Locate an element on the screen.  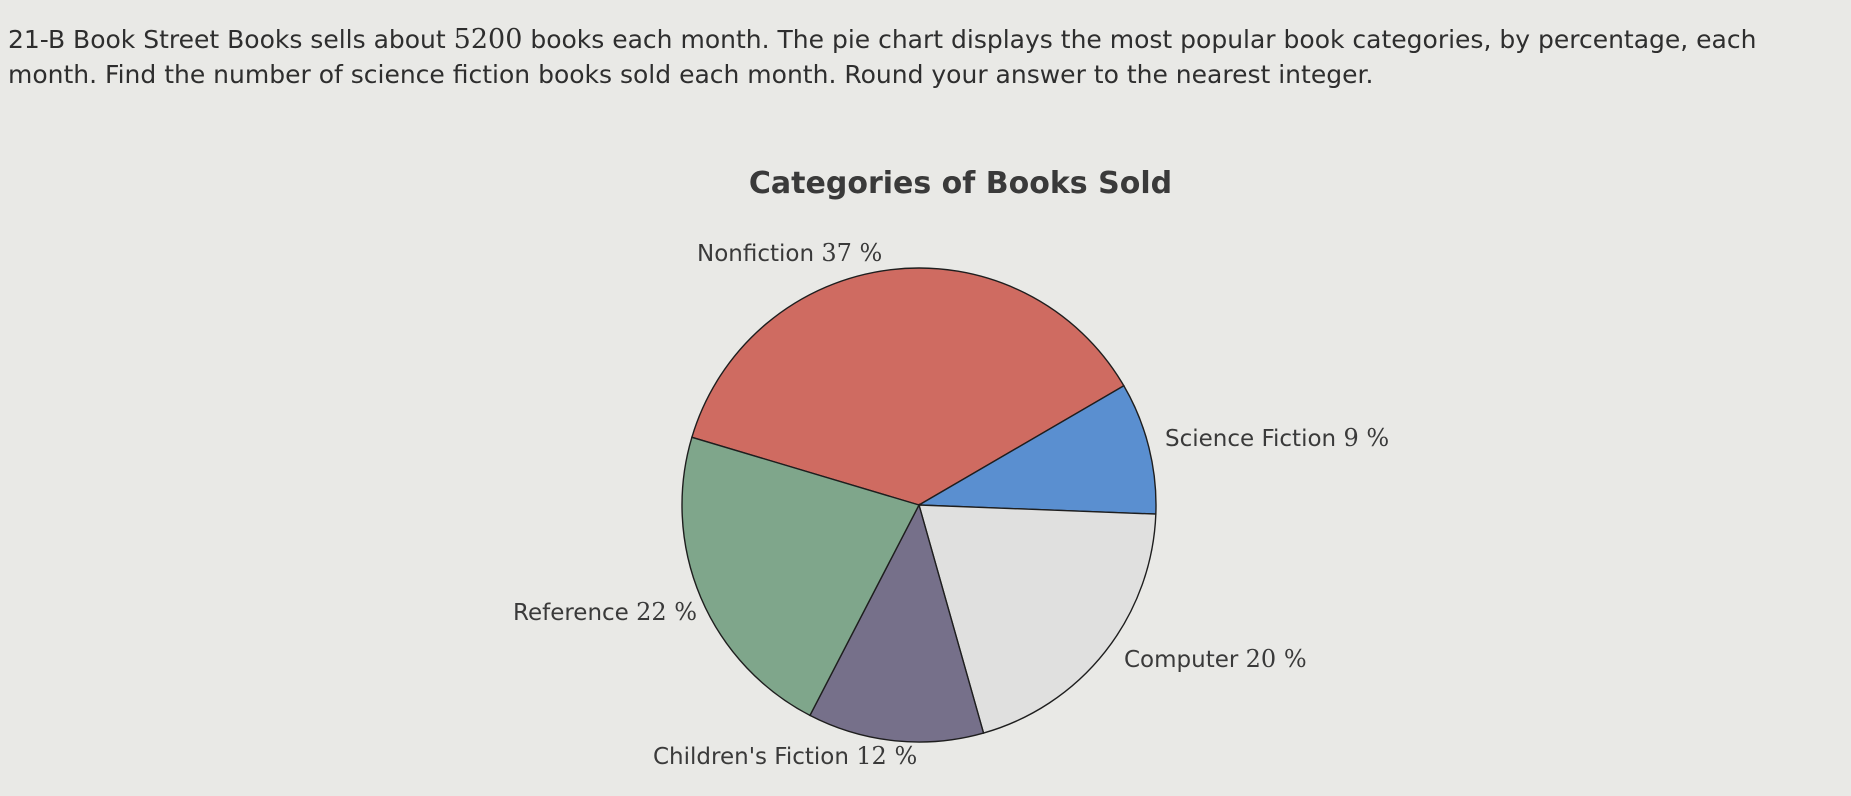
pie-label-nonfiction: Nonfiction 37 % is located at coordinates (789, 253).